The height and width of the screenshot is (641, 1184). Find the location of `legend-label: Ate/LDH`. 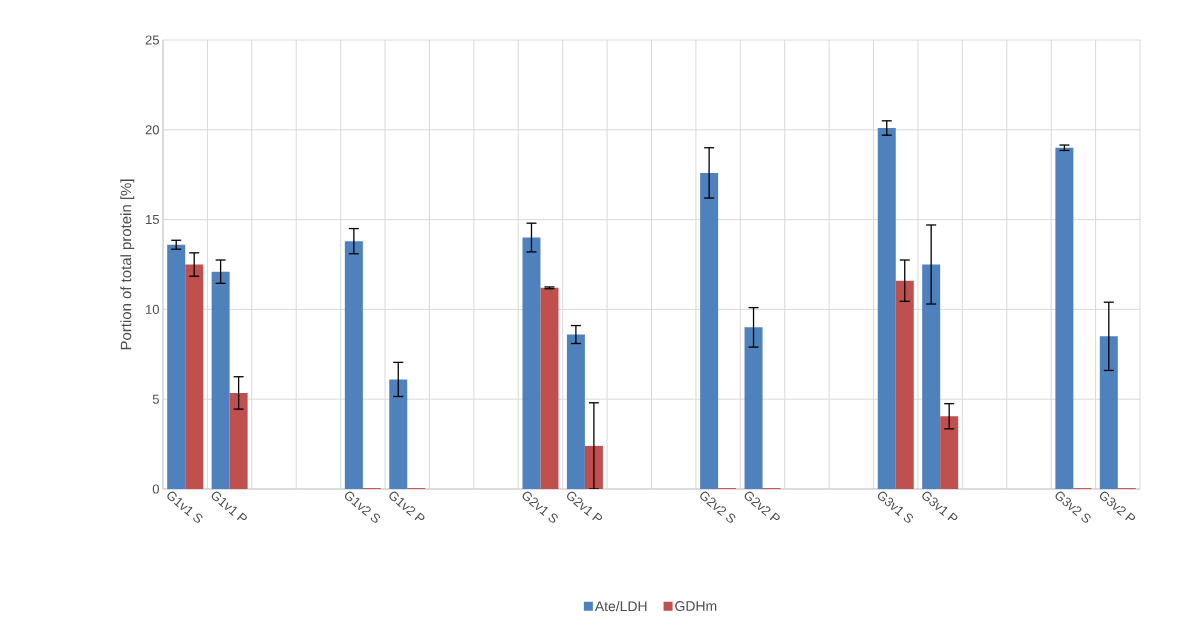

legend-label: Ate/LDH is located at coordinates (620, 606).